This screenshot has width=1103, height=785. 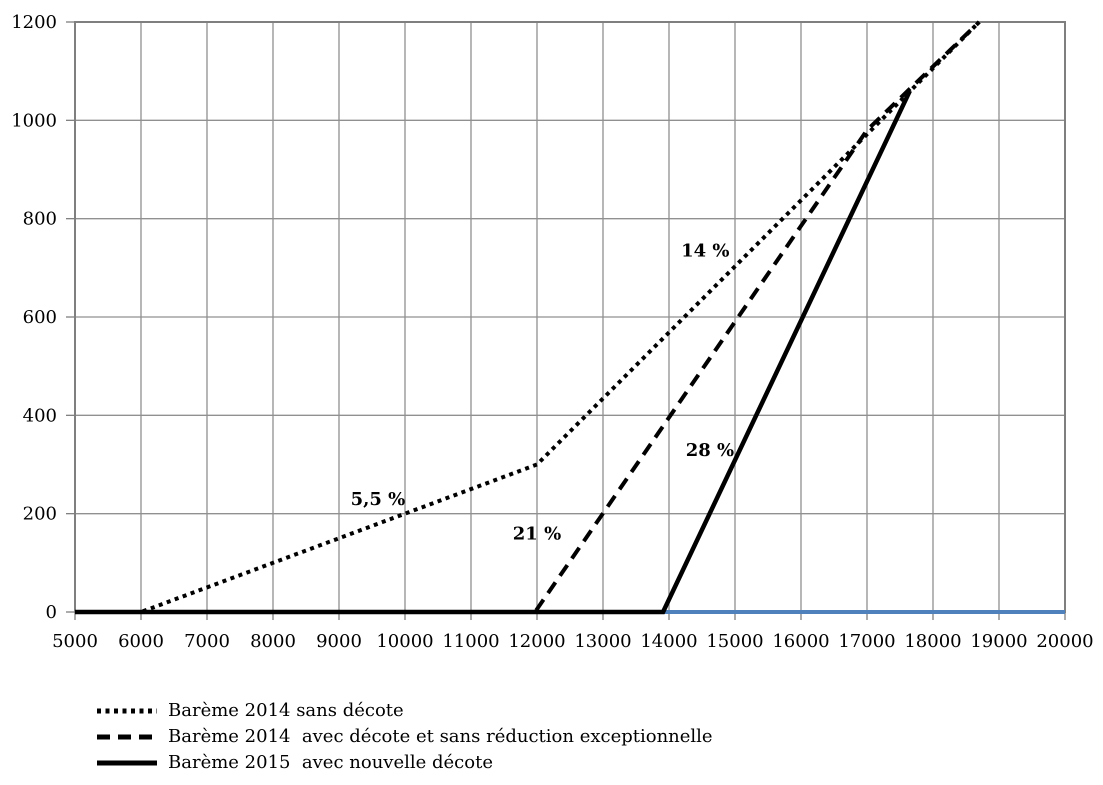 What do you see at coordinates (40, 415) in the screenshot?
I see `y-tick-label: 400` at bounding box center [40, 415].